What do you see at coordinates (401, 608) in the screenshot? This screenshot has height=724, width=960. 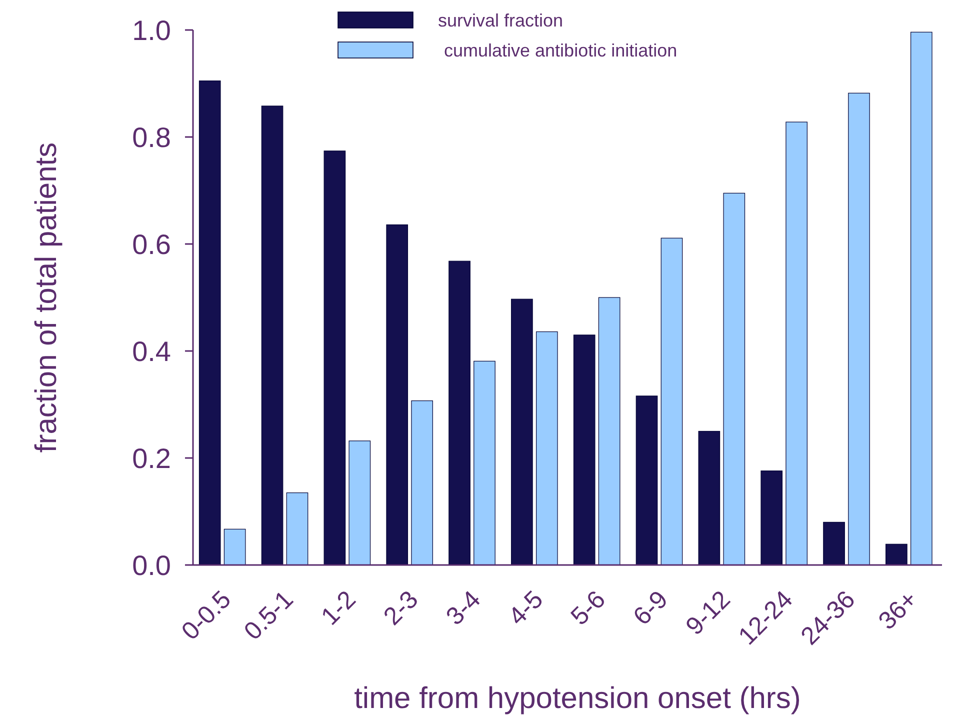 I see `x-tick-label: 2-3` at bounding box center [401, 608].